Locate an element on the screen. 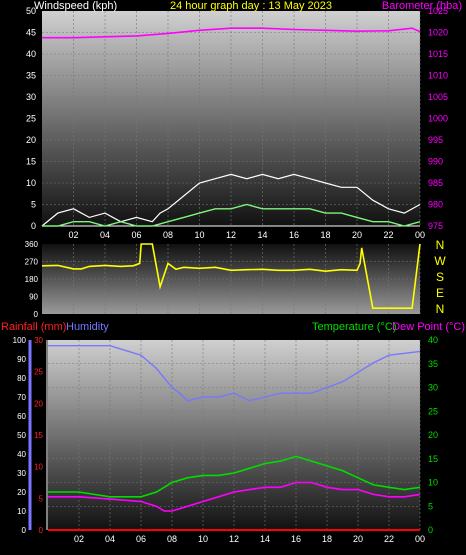 This screenshot has width=466, height=555. temperature-y-tick: 15 is located at coordinates (433, 459).